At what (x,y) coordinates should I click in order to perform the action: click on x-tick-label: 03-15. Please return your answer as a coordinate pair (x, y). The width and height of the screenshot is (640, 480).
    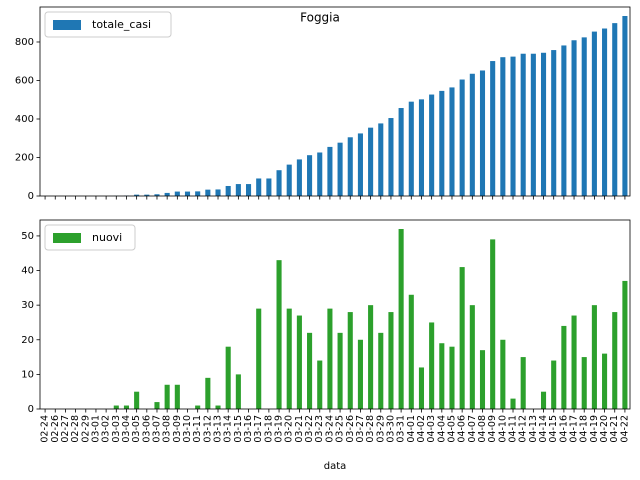
    Looking at the image, I should click on (238, 429).